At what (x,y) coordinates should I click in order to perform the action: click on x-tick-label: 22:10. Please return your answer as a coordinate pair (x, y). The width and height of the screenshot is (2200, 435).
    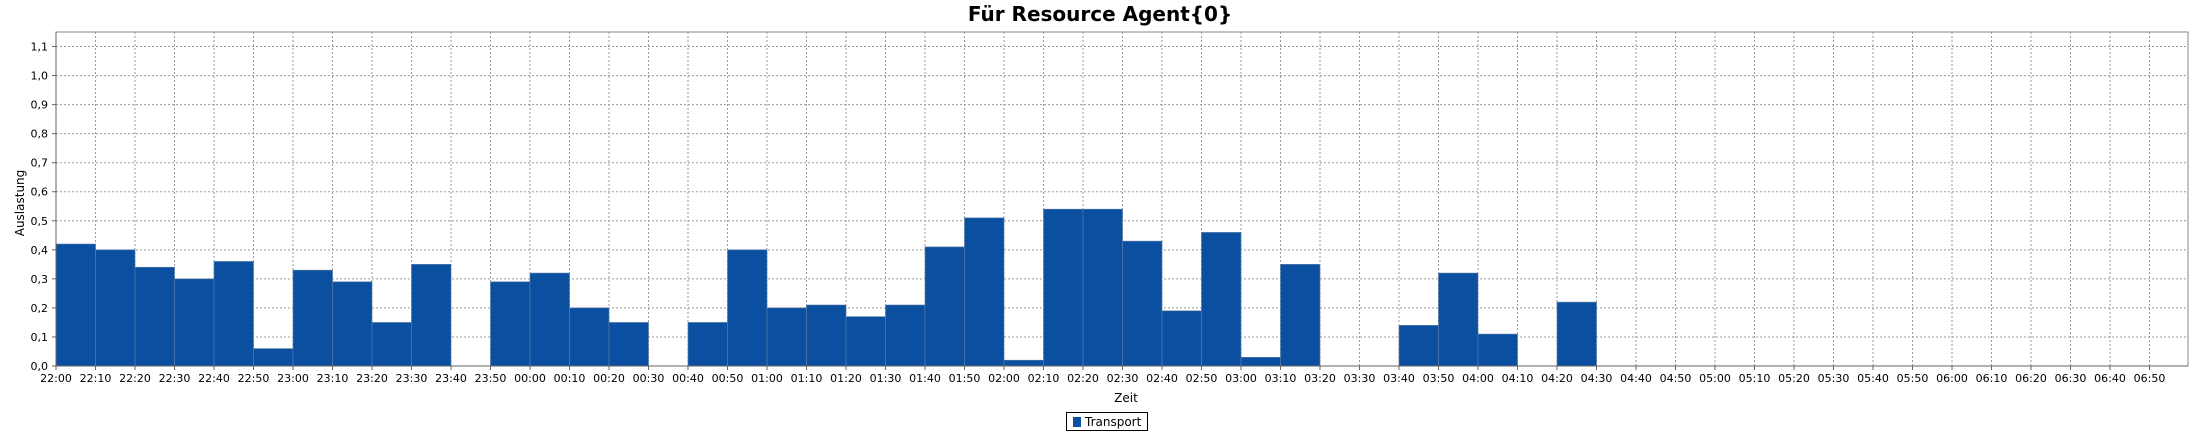
    Looking at the image, I should click on (96, 378).